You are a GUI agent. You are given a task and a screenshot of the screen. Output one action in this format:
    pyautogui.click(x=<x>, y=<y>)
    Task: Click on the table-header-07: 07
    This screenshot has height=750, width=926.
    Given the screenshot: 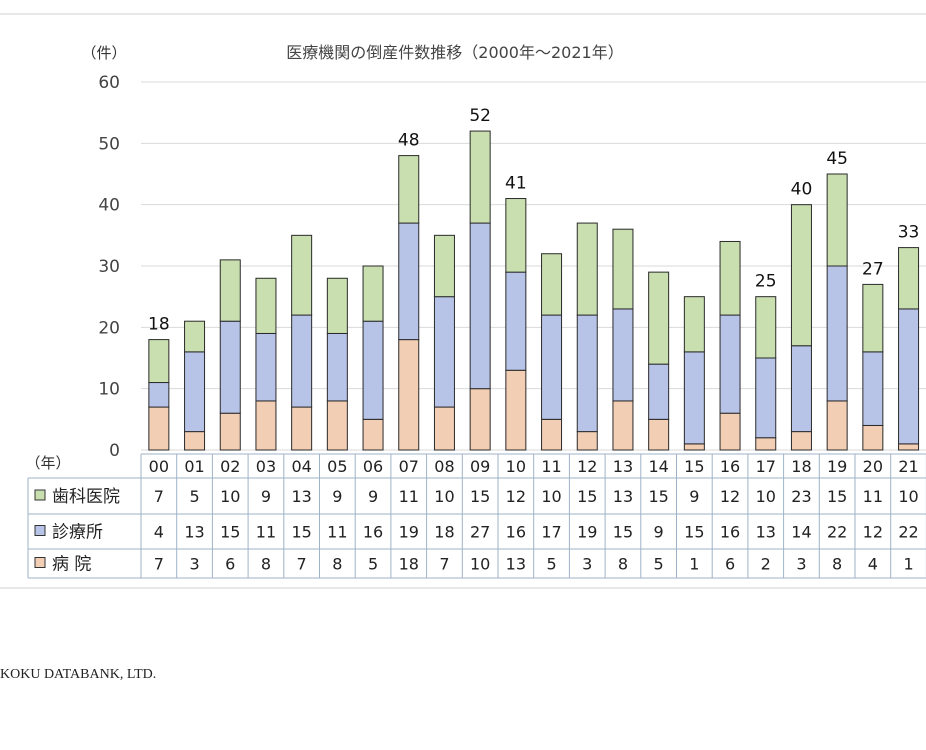 What is the action you would take?
    pyautogui.click(x=409, y=466)
    